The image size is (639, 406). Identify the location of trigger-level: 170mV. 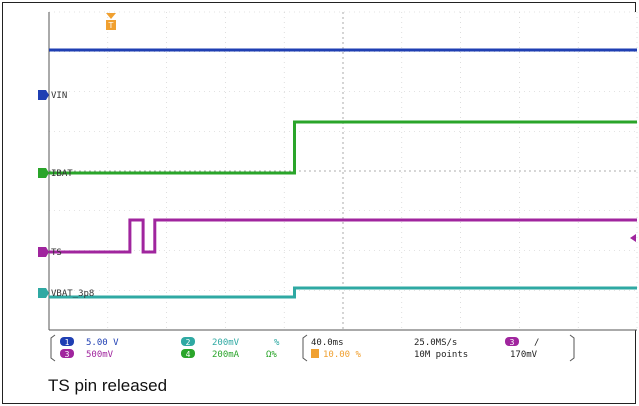
(524, 355).